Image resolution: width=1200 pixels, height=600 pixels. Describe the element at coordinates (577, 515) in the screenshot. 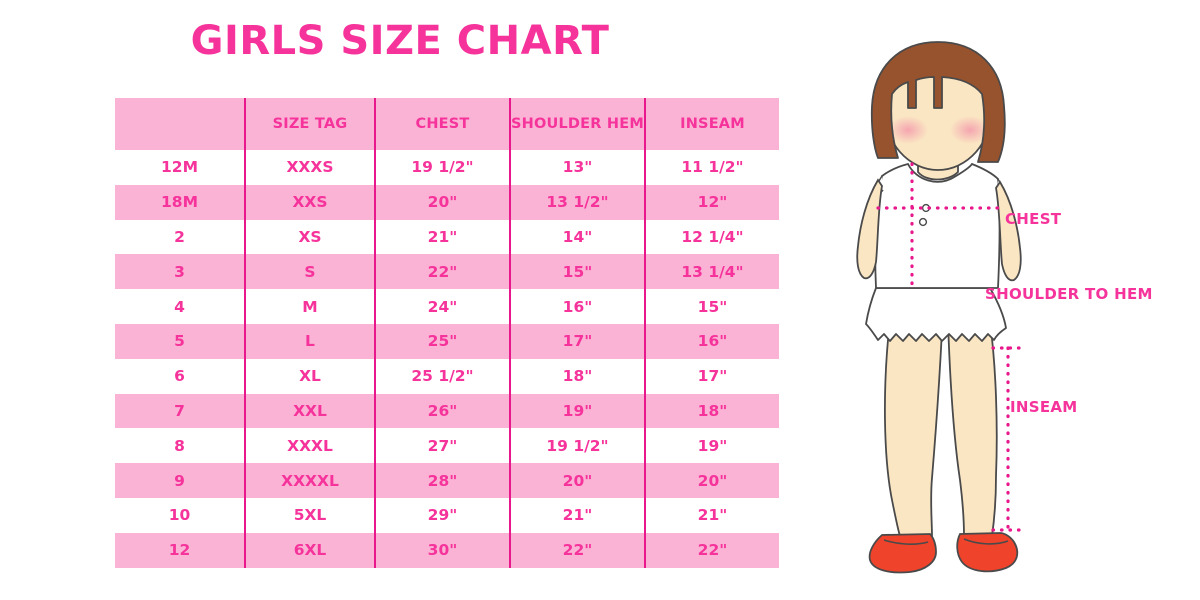

I see `cell-shoulder-hem: 21"` at that location.